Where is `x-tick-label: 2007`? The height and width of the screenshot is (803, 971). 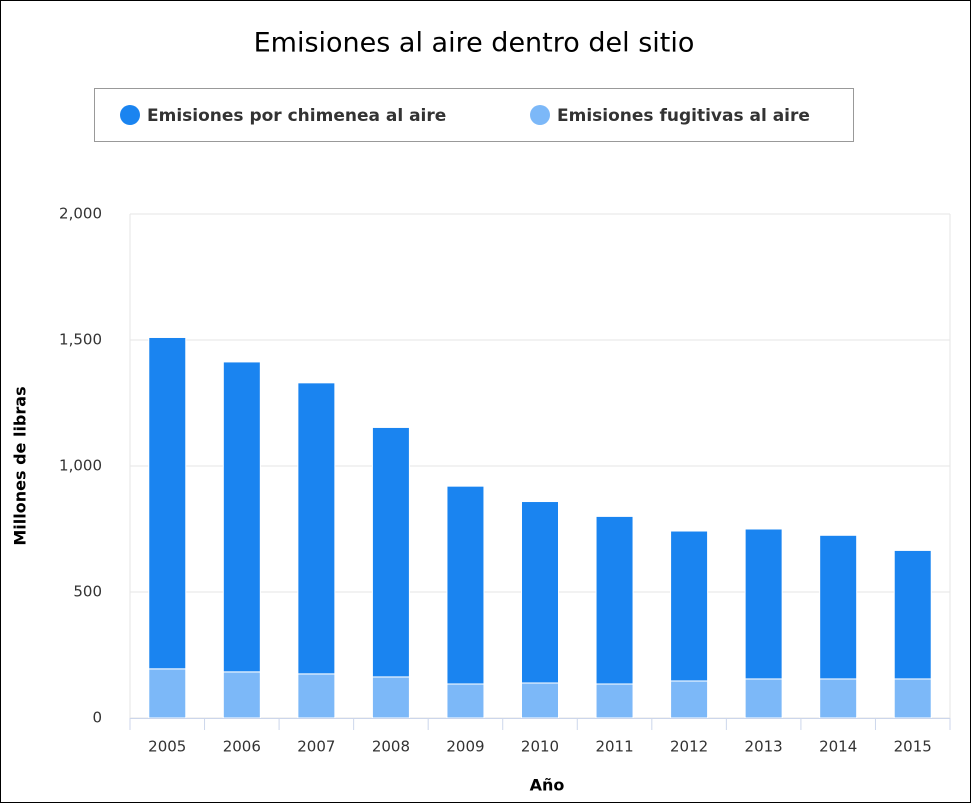 x-tick-label: 2007 is located at coordinates (316, 747).